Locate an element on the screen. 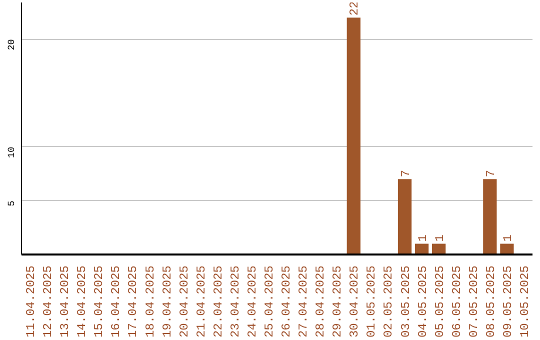  x-tick-label: 15.04.2025 is located at coordinates (99, 301).